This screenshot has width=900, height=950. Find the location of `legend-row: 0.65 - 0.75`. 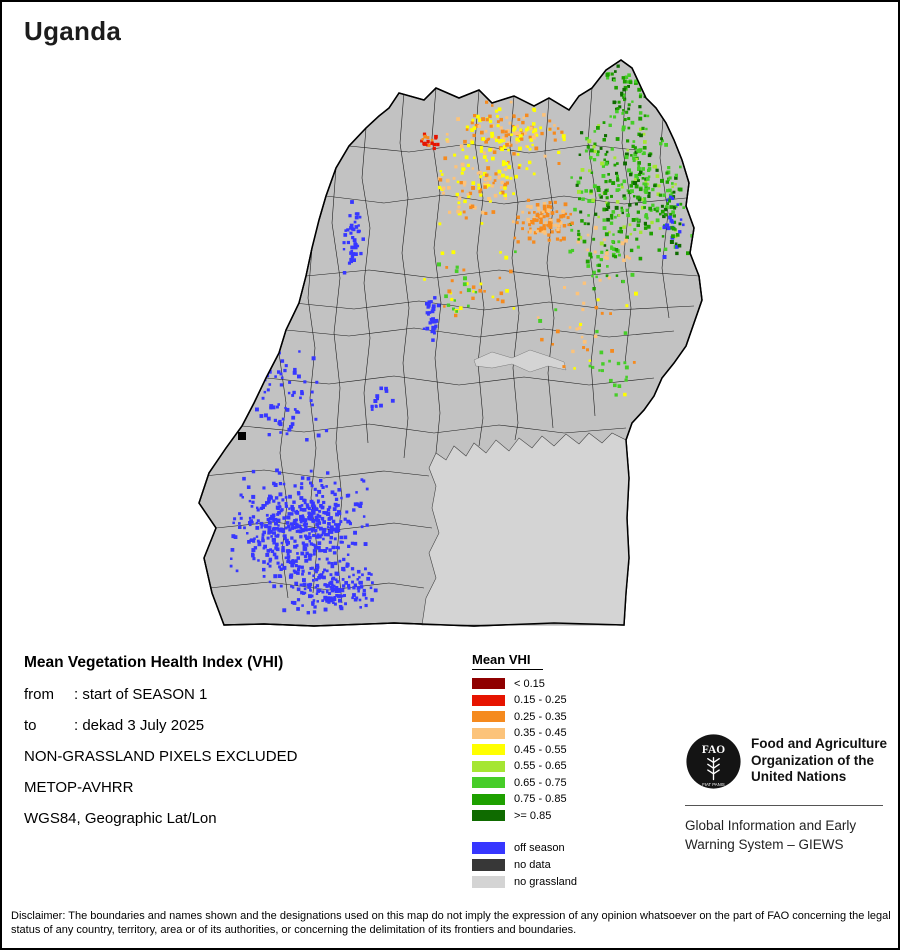

legend-row: 0.65 - 0.75 is located at coordinates (524, 783).